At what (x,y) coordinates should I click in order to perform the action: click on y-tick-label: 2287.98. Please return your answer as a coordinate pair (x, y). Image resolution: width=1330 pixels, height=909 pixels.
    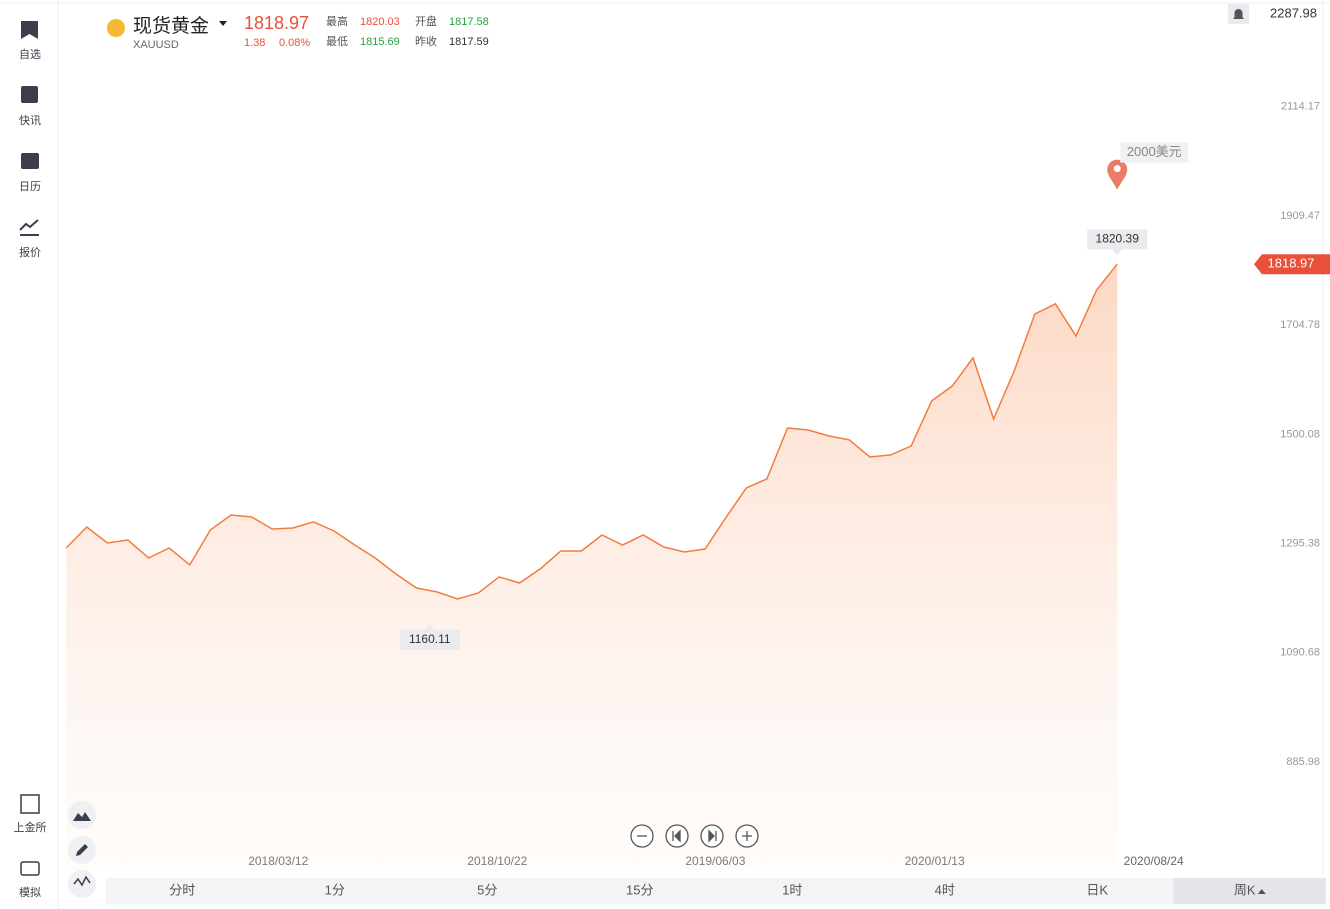
    Looking at the image, I should click on (1293, 12).